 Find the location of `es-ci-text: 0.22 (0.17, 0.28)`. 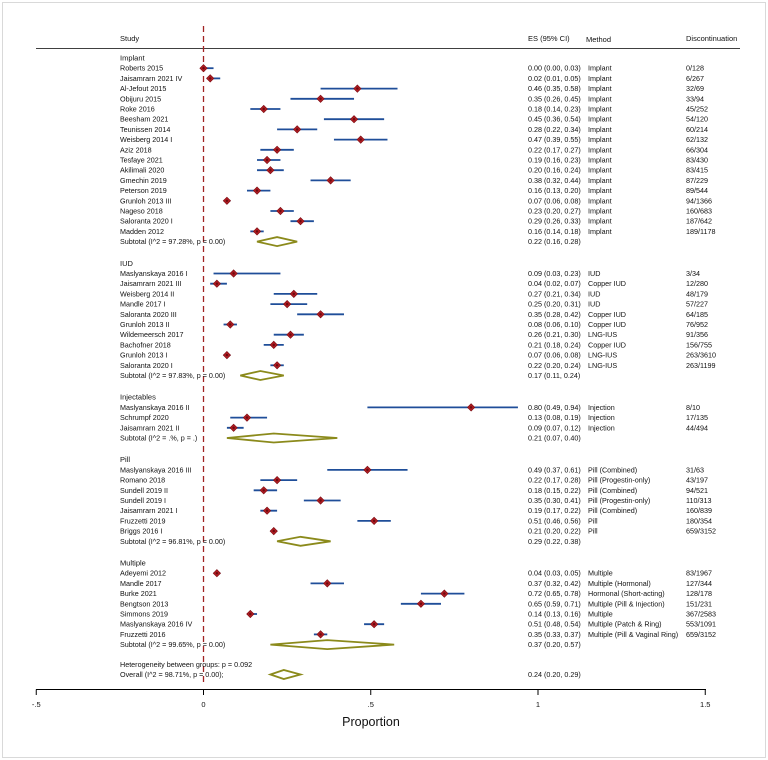

es-ci-text: 0.22 (0.17, 0.28) is located at coordinates (554, 480).